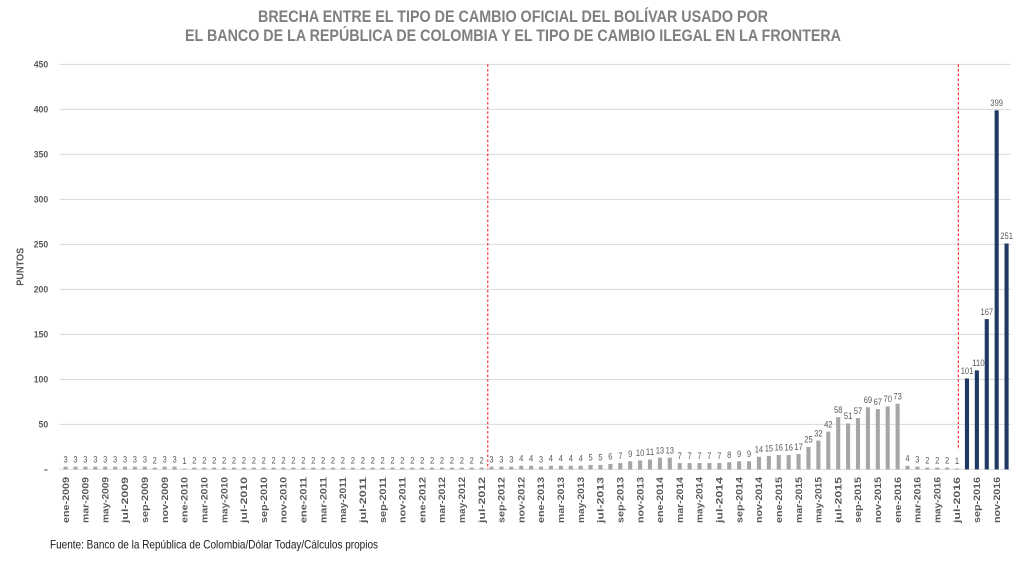 The height and width of the screenshot is (563, 1024). I want to click on svg-text: jul-2014, so click(720, 500).